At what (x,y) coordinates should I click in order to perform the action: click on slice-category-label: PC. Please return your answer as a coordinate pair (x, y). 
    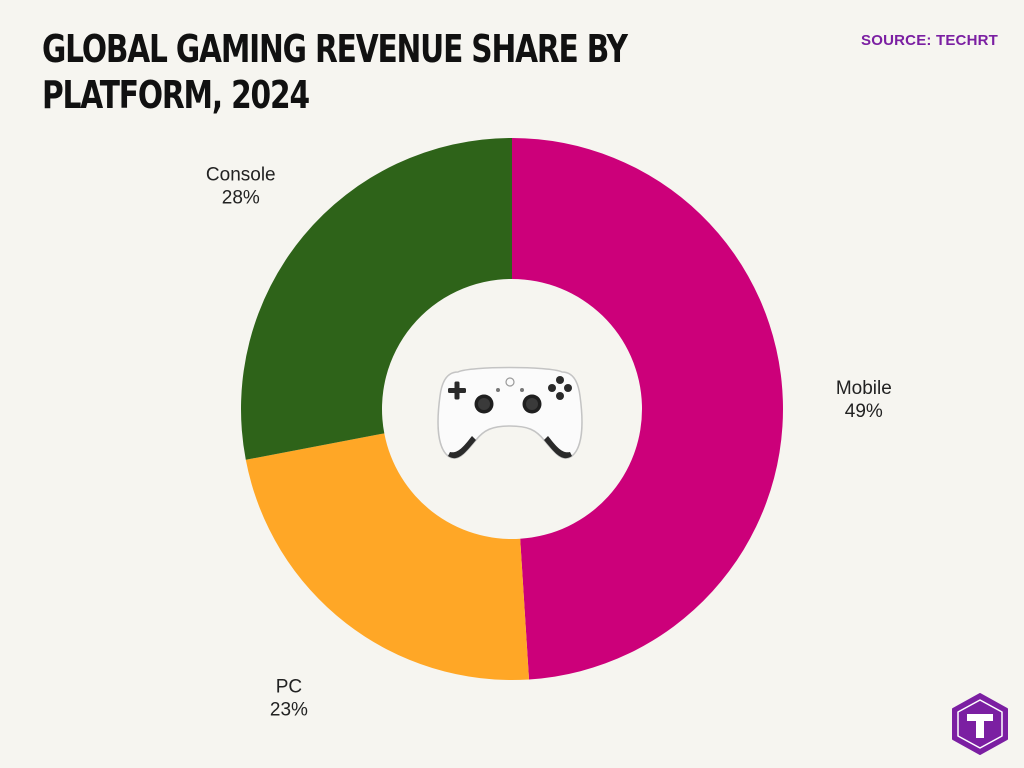
    Looking at the image, I should click on (289, 687).